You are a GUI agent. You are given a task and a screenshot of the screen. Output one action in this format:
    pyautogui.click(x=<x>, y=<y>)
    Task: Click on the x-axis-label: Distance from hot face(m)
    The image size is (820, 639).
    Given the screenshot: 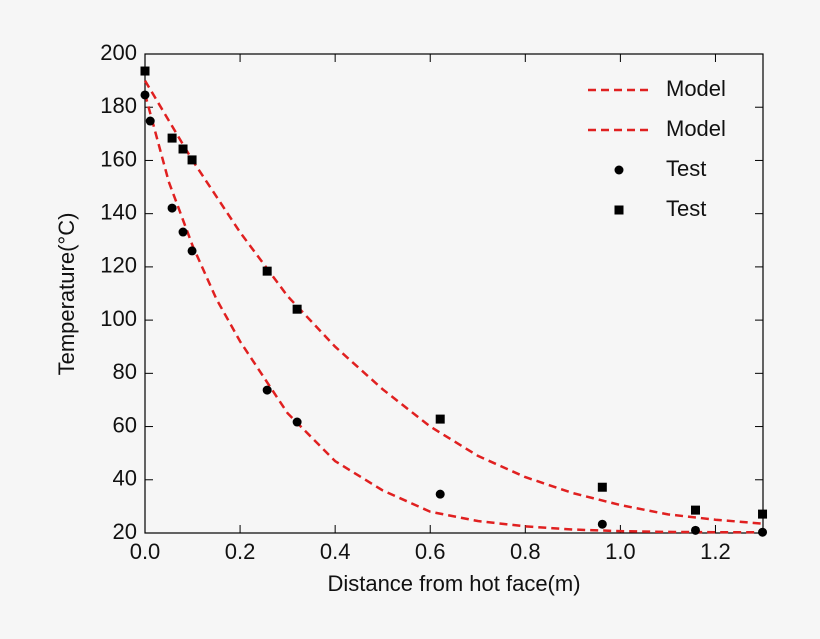 What is the action you would take?
    pyautogui.click(x=453, y=583)
    